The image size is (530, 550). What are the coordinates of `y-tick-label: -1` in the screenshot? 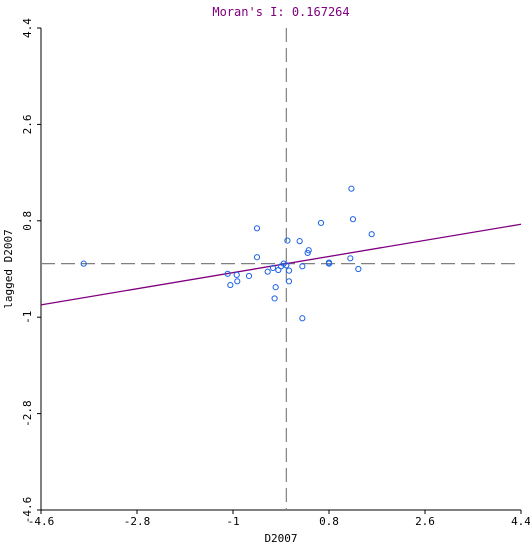 It's located at (27, 317).